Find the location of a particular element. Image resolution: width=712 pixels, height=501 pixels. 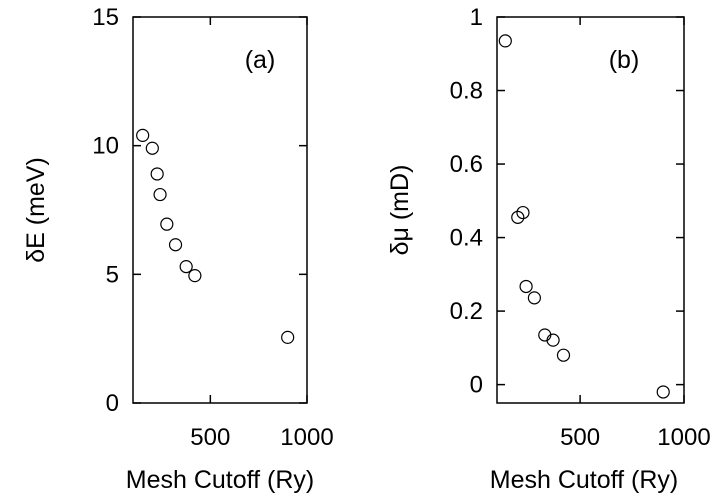

panel-label-b: (b) is located at coordinates (624, 60).